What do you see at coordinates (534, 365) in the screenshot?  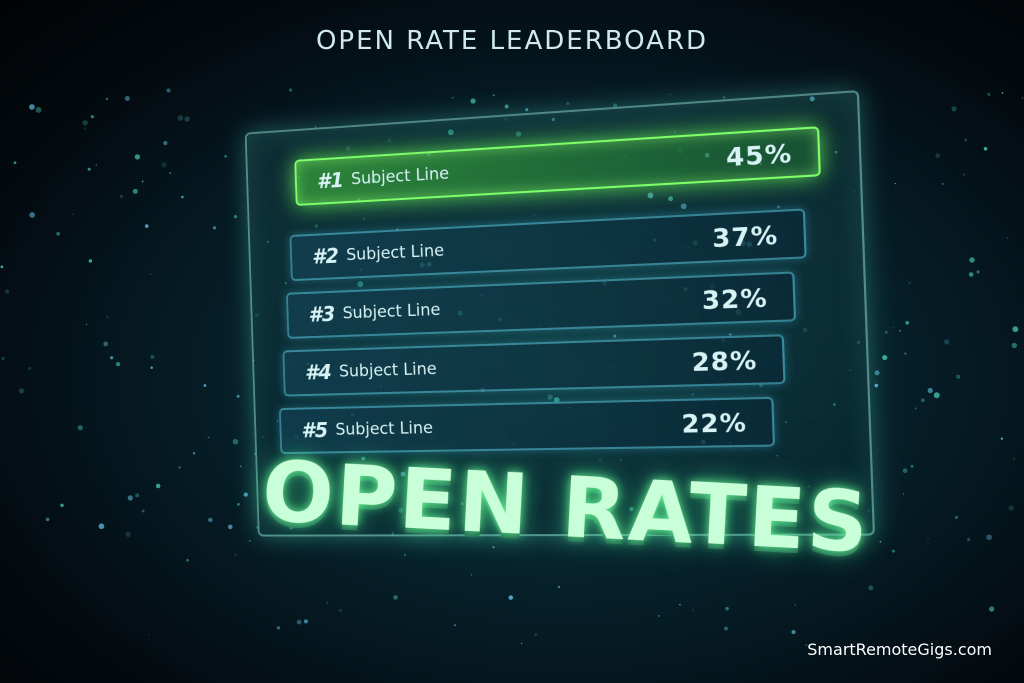 I see `row: #4 Subject Line 28%` at bounding box center [534, 365].